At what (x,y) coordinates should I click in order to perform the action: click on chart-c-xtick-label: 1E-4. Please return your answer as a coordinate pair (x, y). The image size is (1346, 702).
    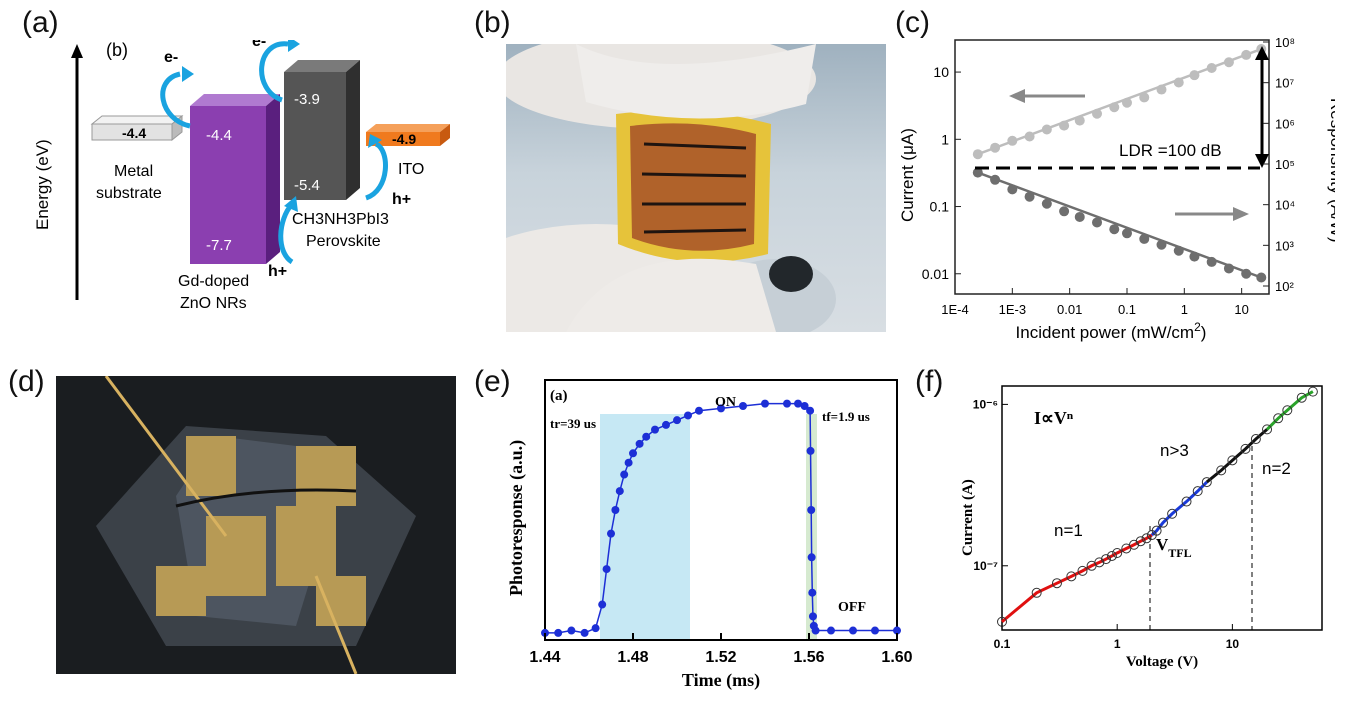
    Looking at the image, I should click on (954, 309).